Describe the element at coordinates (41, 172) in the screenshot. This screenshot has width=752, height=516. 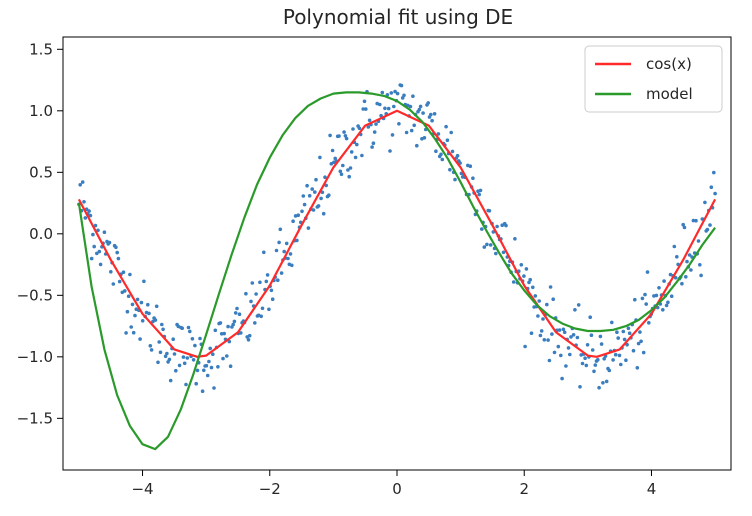
I see `y-tick-label: 0.5` at that location.